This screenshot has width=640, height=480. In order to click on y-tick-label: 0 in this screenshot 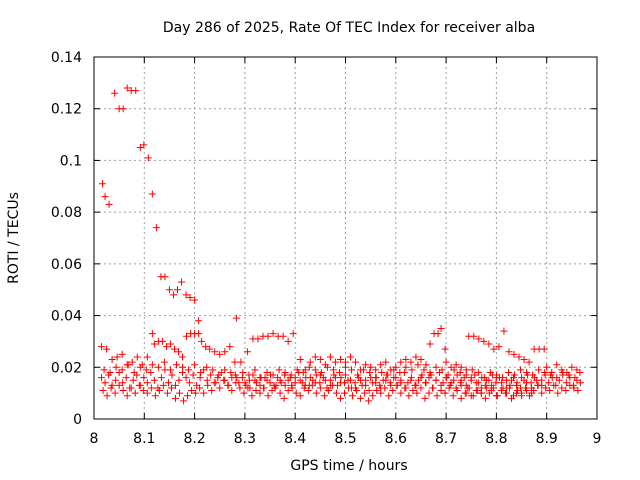, I will do `click(77, 420)`.